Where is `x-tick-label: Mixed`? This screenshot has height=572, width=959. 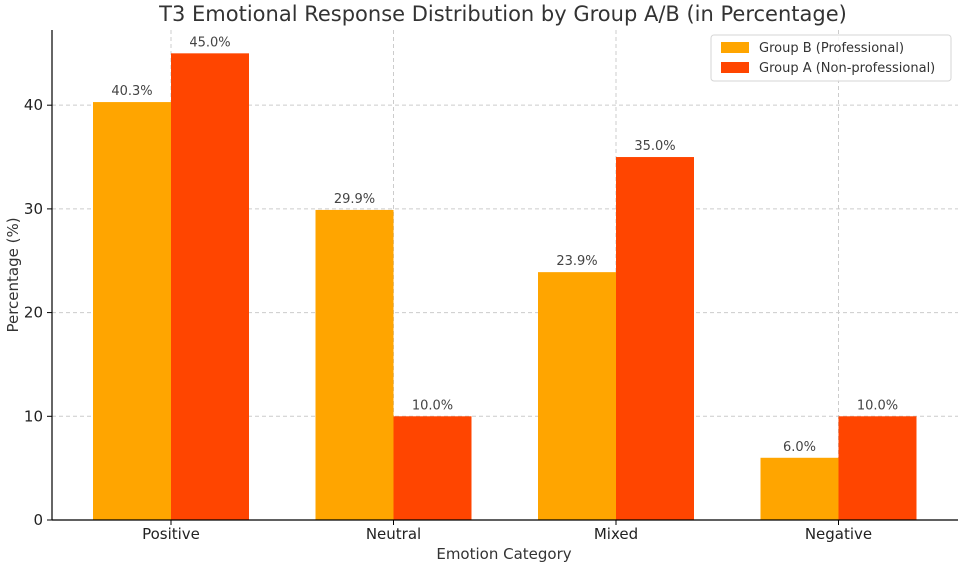
x-tick-label: Mixed is located at coordinates (616, 534).